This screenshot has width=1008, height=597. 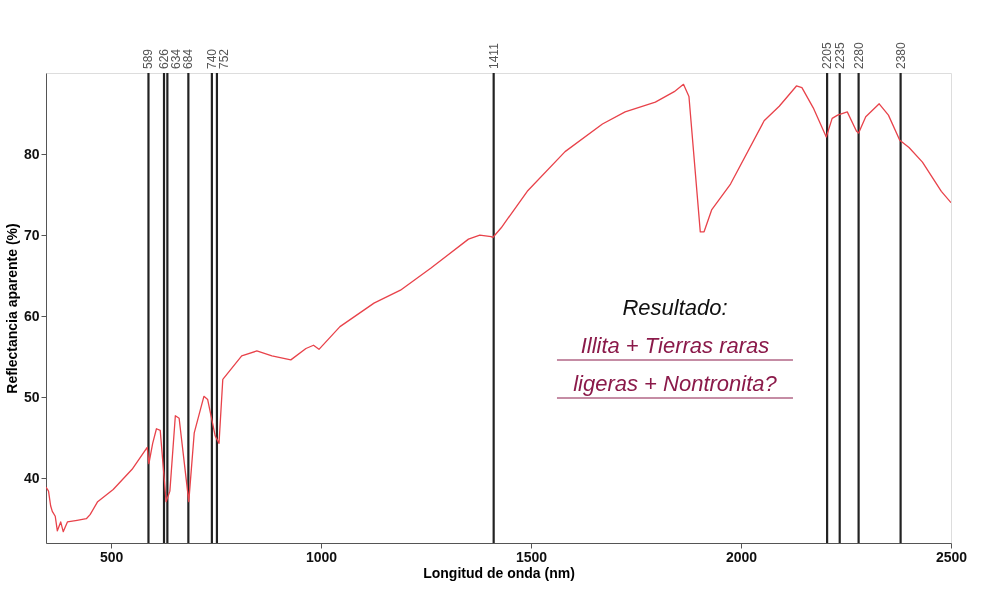 What do you see at coordinates (211, 58) in the screenshot?
I see `ref-line-label: 740` at bounding box center [211, 58].